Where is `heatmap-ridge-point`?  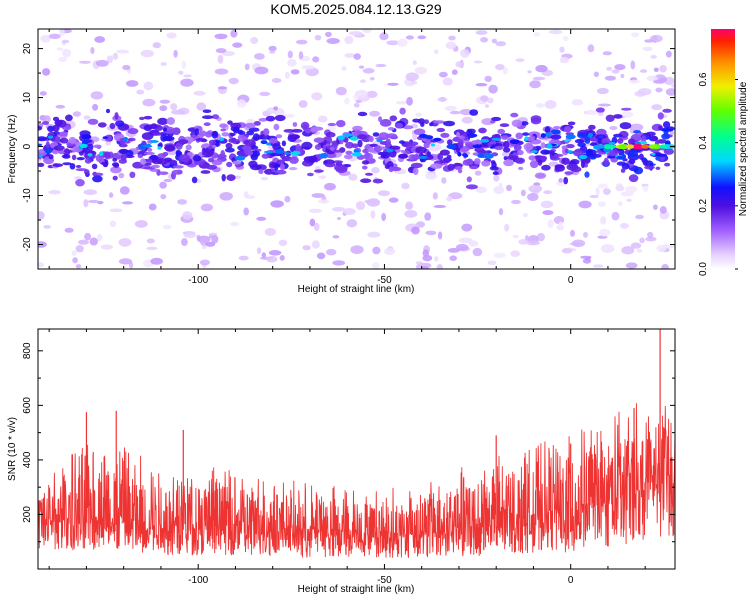
heatmap-ridge-point is located at coordinates (622, 146).